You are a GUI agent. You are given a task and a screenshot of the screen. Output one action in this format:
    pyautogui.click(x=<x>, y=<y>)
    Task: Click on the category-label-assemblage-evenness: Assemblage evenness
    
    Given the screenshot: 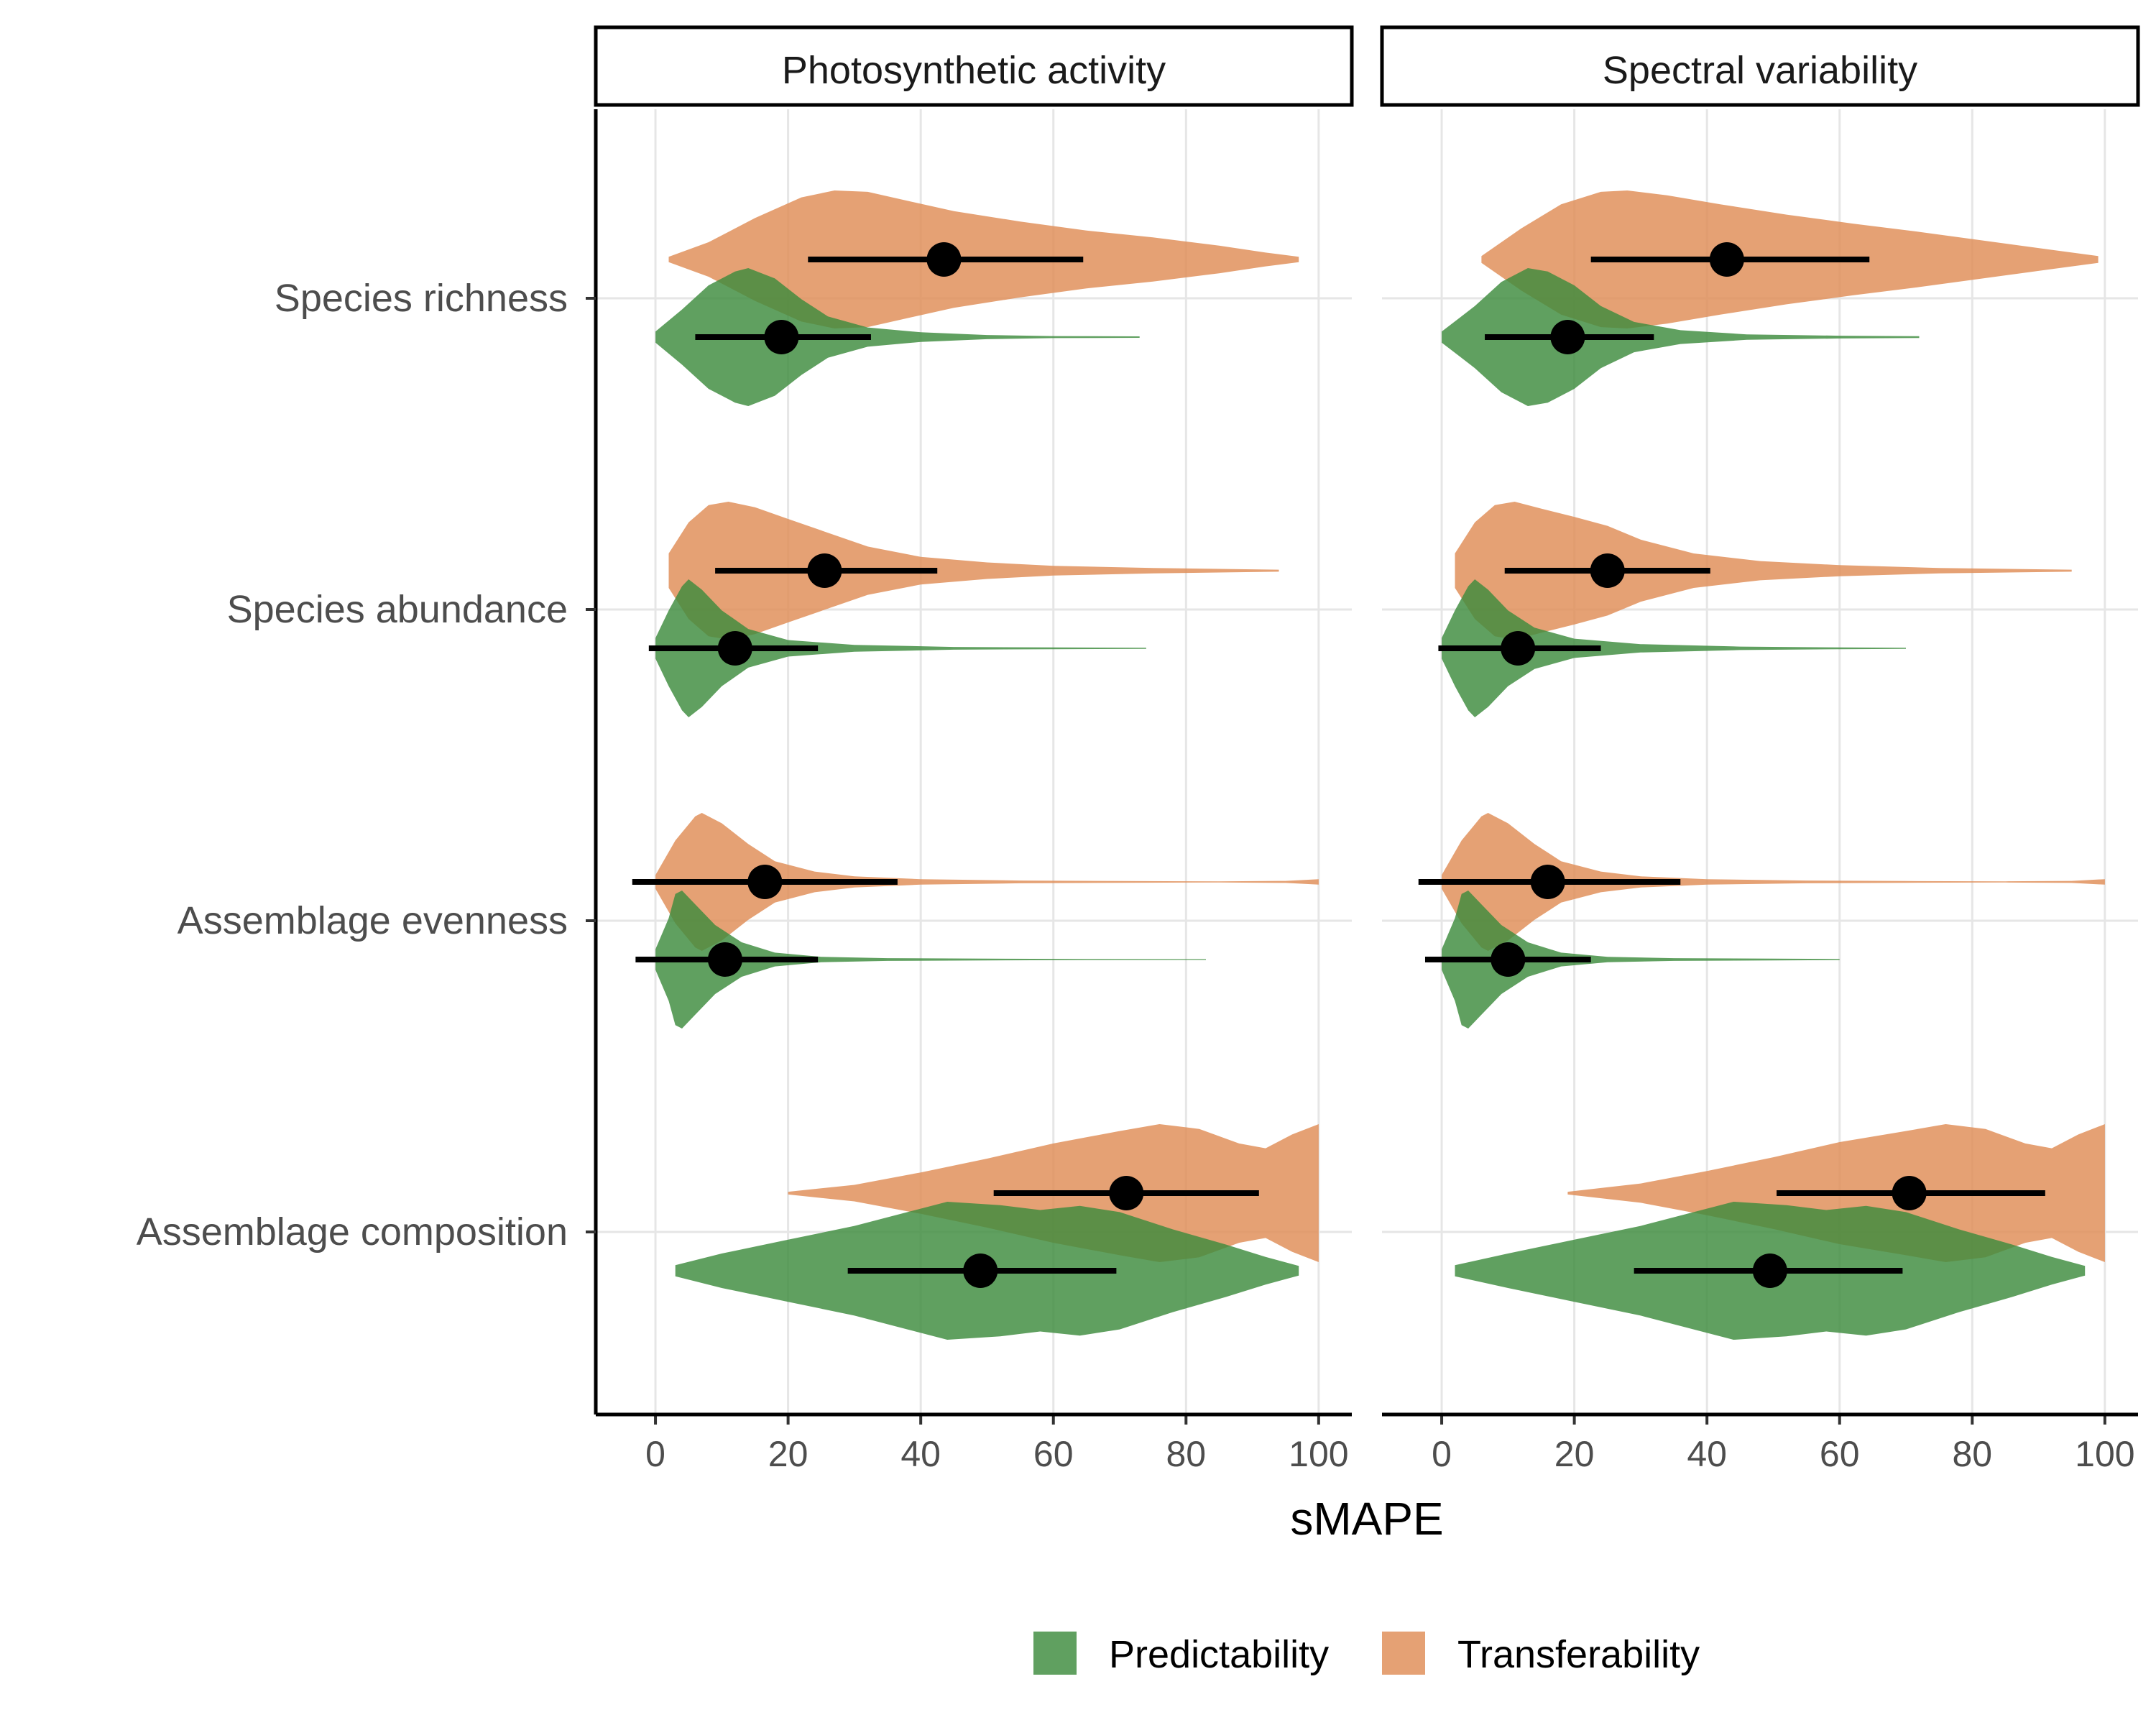 What is the action you would take?
    pyautogui.click(x=373, y=920)
    